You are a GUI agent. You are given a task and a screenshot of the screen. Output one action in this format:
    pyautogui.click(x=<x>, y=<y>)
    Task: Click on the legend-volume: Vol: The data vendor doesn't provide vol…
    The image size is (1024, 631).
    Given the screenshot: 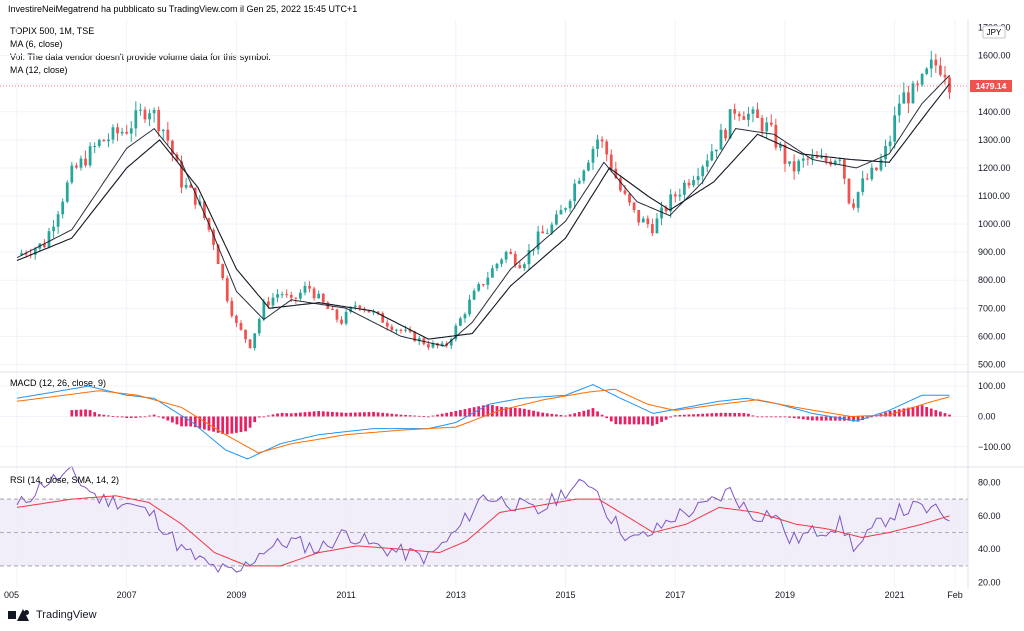 What is the action you would take?
    pyautogui.click(x=140, y=57)
    